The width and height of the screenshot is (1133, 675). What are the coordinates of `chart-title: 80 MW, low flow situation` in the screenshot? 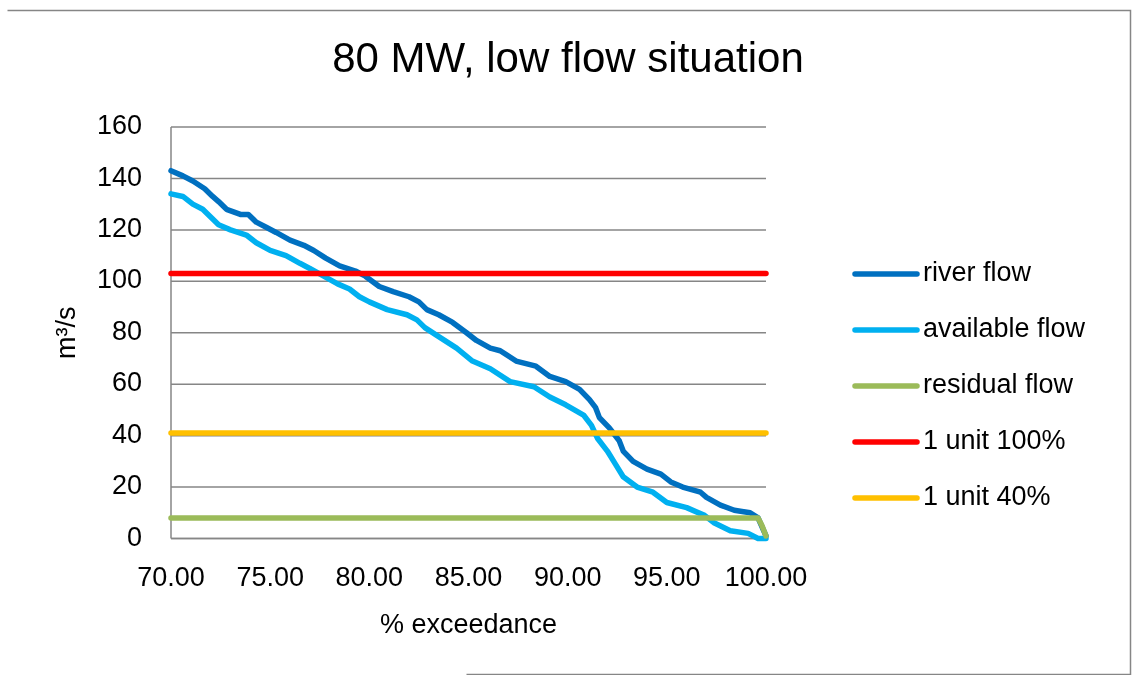 It's located at (568, 58).